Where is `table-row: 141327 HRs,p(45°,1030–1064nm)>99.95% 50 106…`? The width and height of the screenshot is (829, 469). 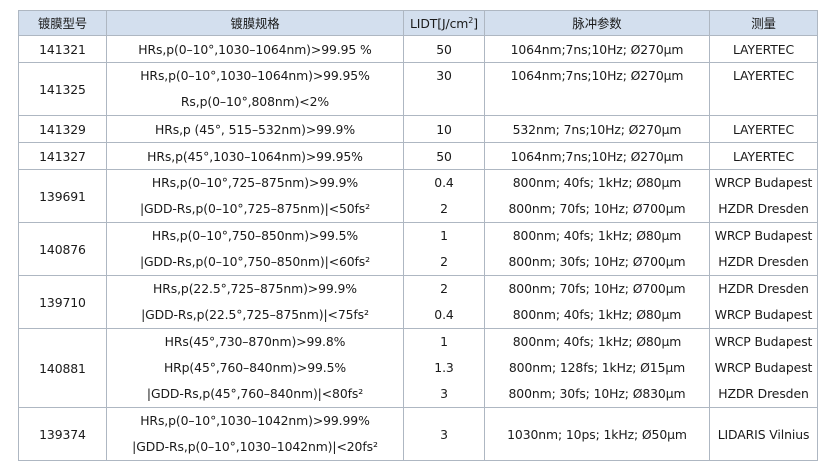 table-row: 141327 HRs,p(45°,1030–1064nm)>99.95% 50 106… is located at coordinates (418, 156).